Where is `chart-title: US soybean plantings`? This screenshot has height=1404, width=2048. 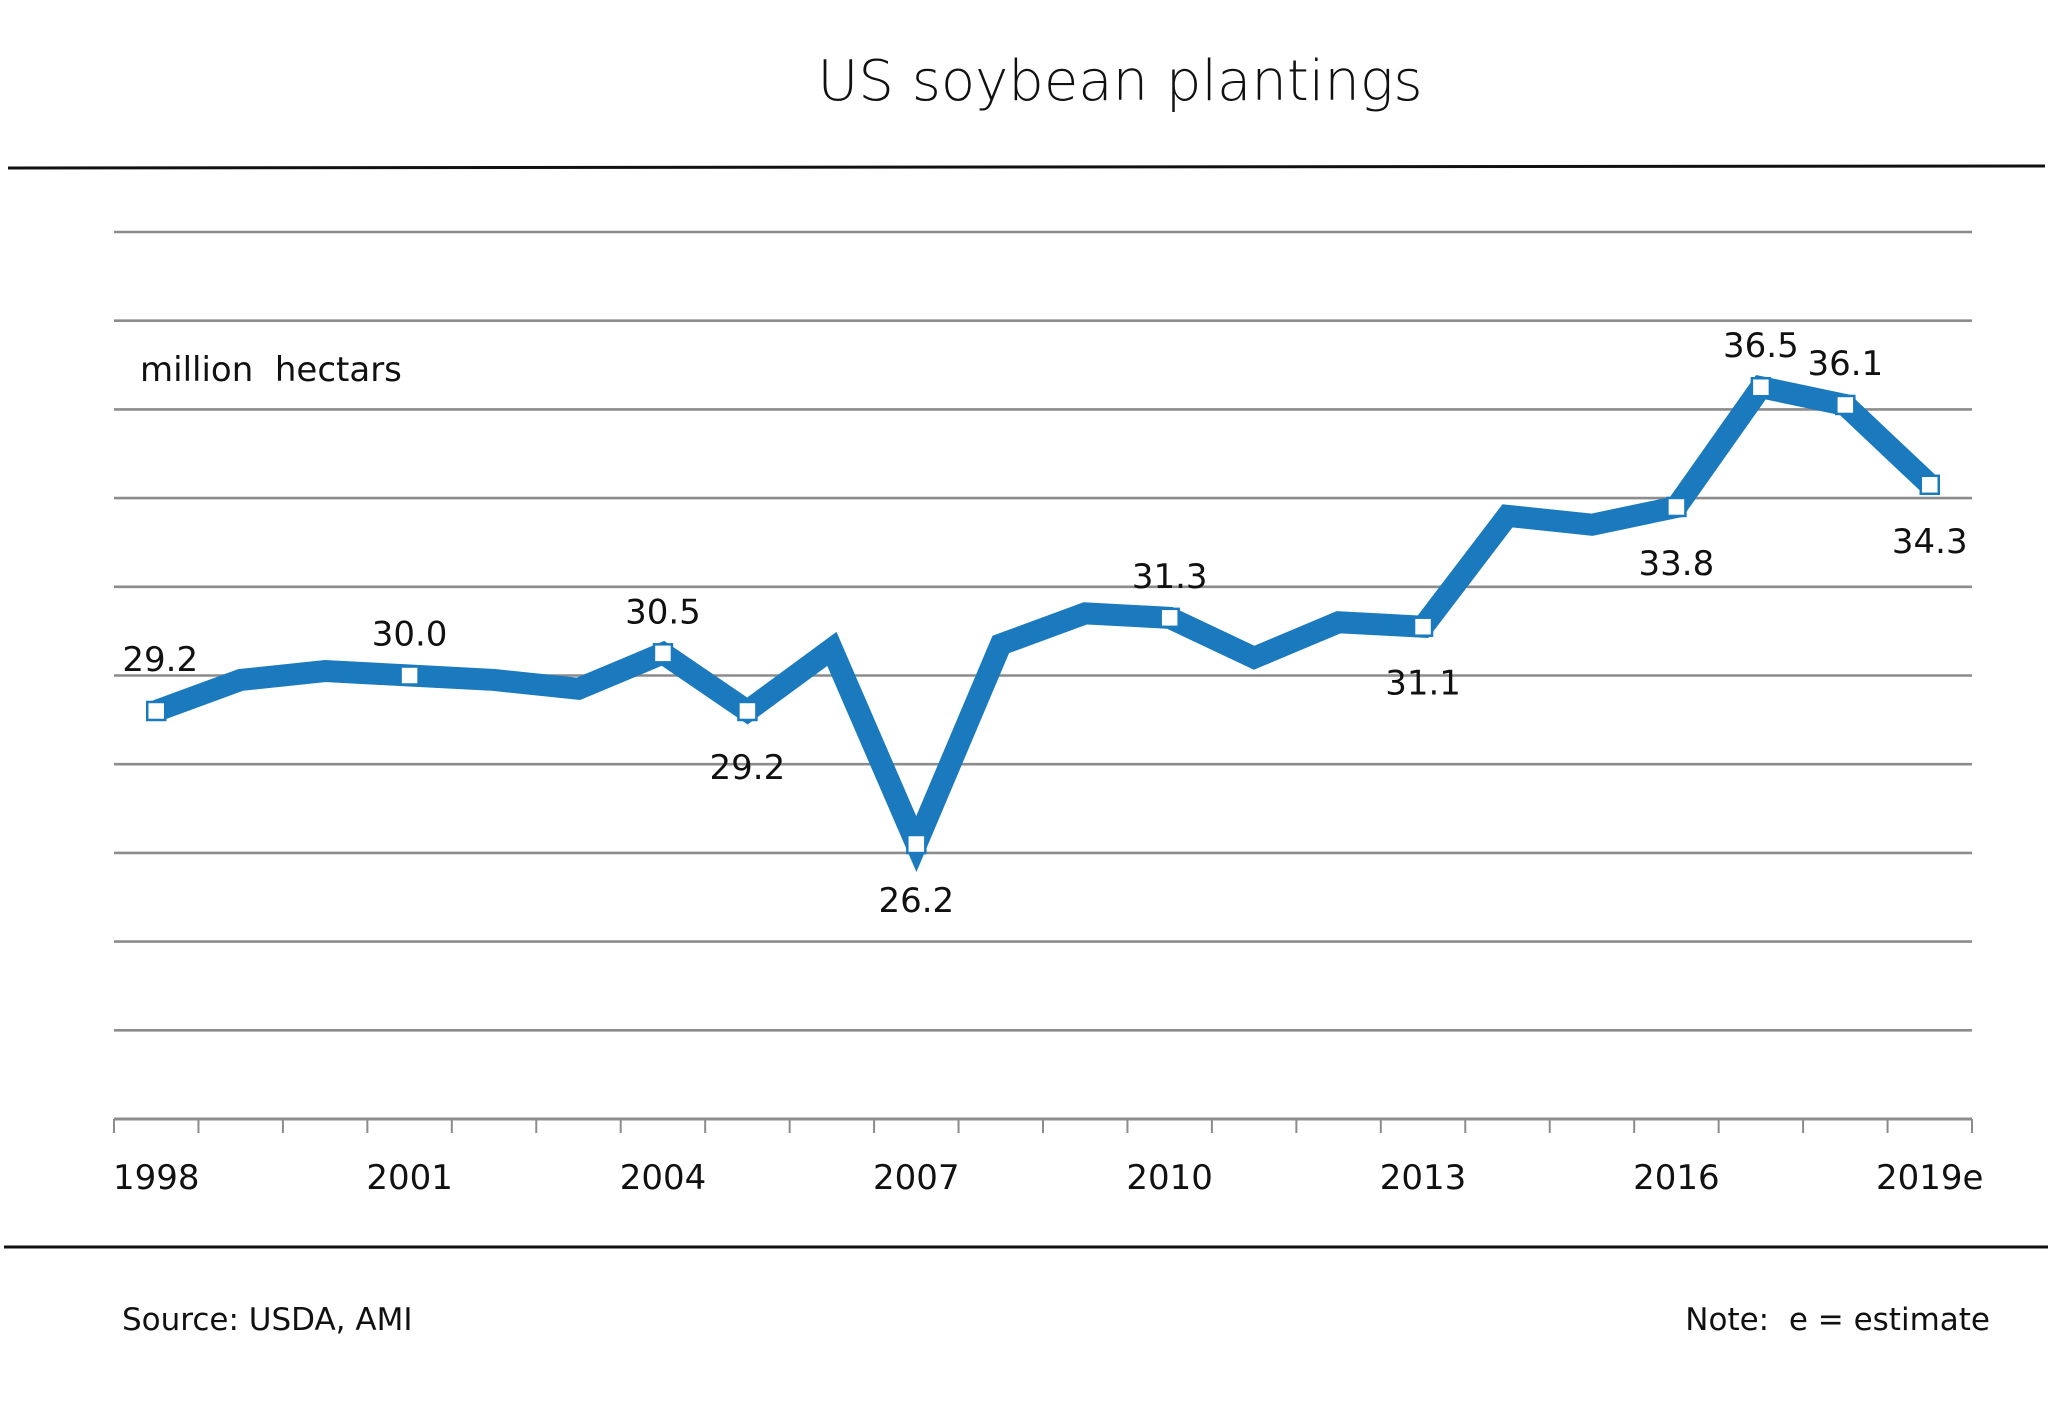
chart-title: US soybean plantings is located at coordinates (1119, 81).